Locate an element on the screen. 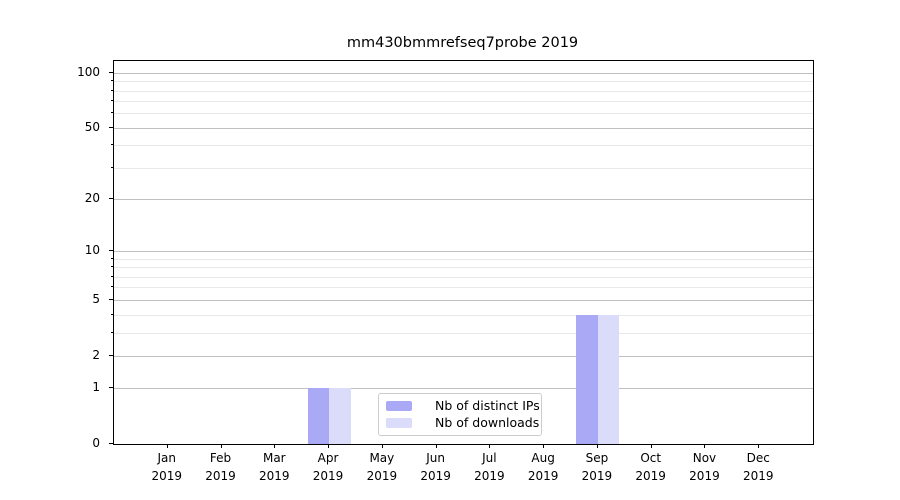 The height and width of the screenshot is (500, 900). x-tick-label: Sep 2019 is located at coordinates (597, 467).